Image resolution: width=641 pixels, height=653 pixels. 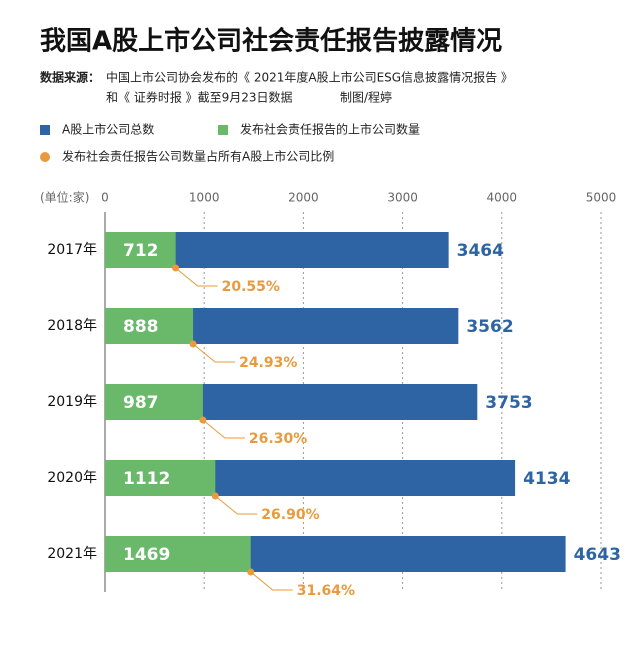 What do you see at coordinates (366, 97) in the screenshot?
I see `credit: 制图/程婷` at bounding box center [366, 97].